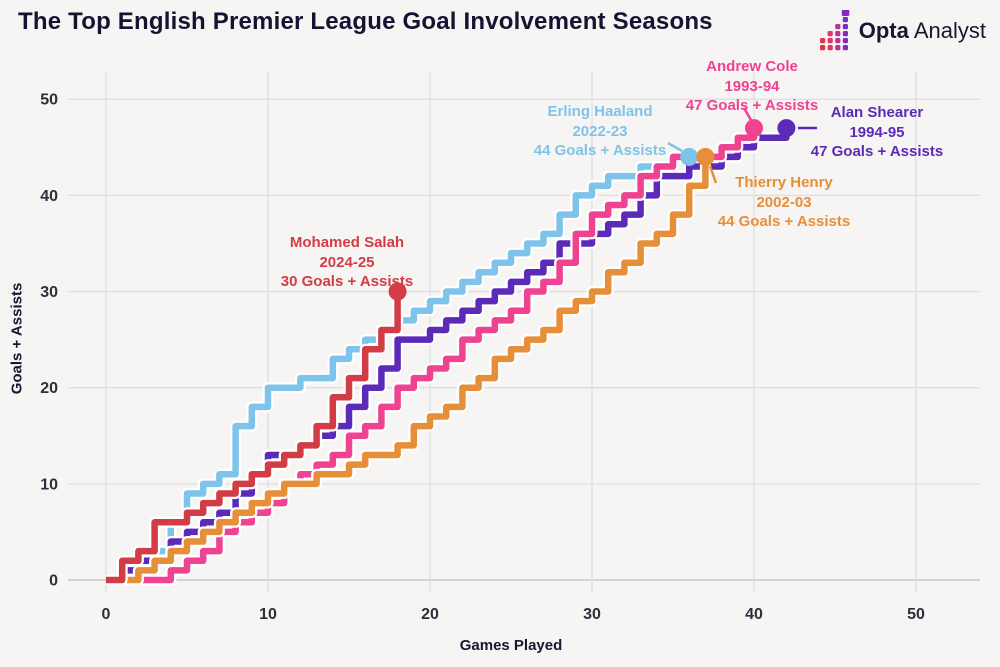 The height and width of the screenshot is (667, 1000). Describe the element at coordinates (49, 196) in the screenshot. I see `y-tick-label: 40` at that location.